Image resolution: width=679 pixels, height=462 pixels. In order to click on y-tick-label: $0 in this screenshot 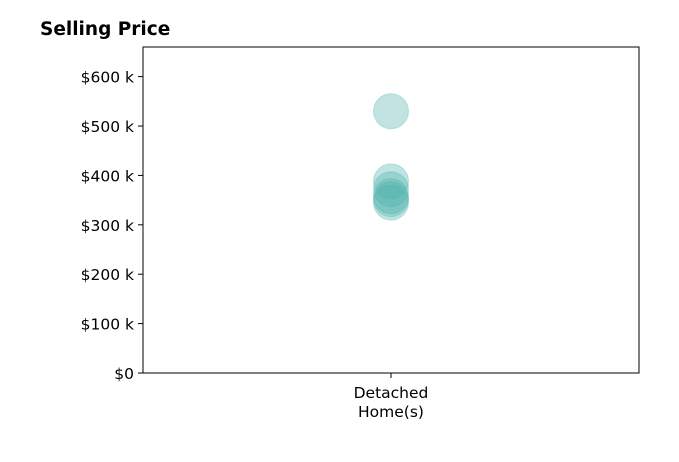, I will do `click(124, 374)`.